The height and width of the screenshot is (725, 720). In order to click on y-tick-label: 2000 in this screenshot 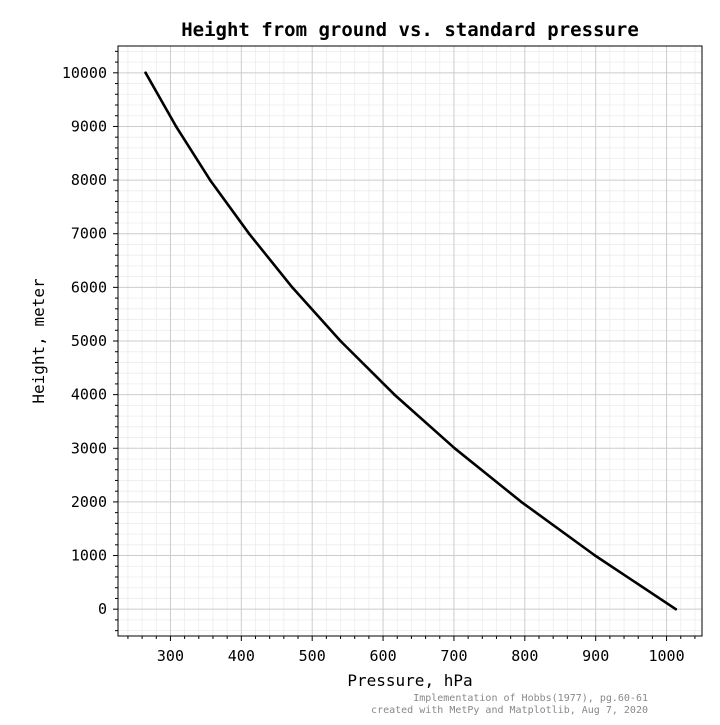, I will do `click(89, 502)`.